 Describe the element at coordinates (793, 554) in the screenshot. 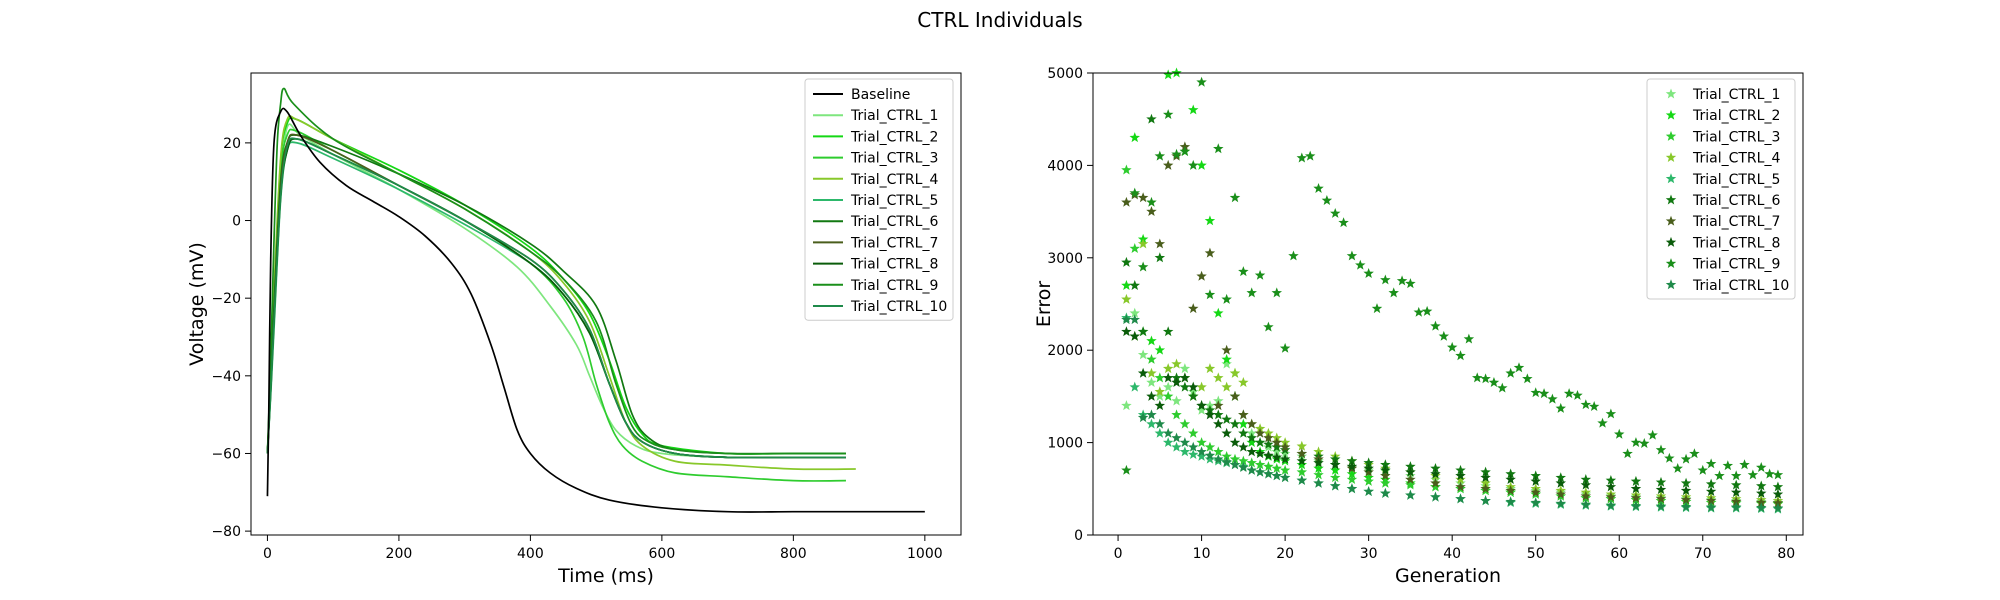

I see `voltage-x-tick-label: 800` at that location.